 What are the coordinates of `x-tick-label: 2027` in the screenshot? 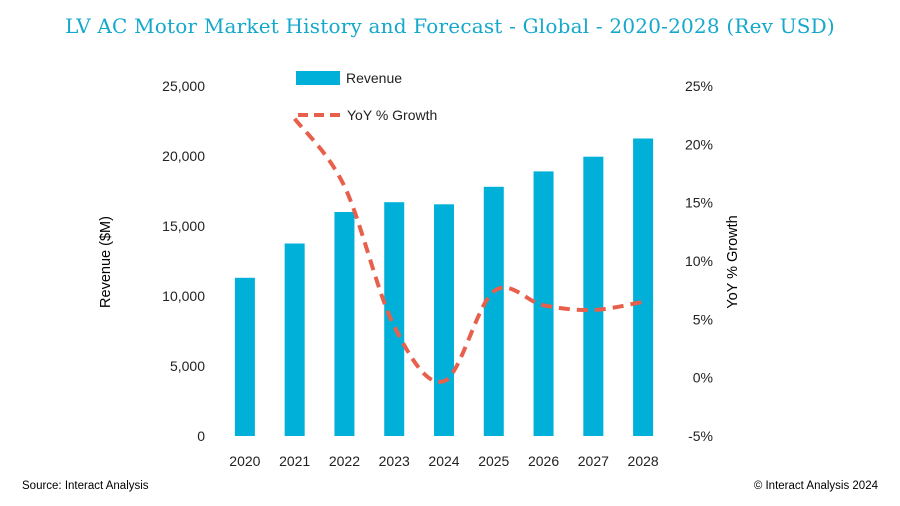 It's located at (593, 461).